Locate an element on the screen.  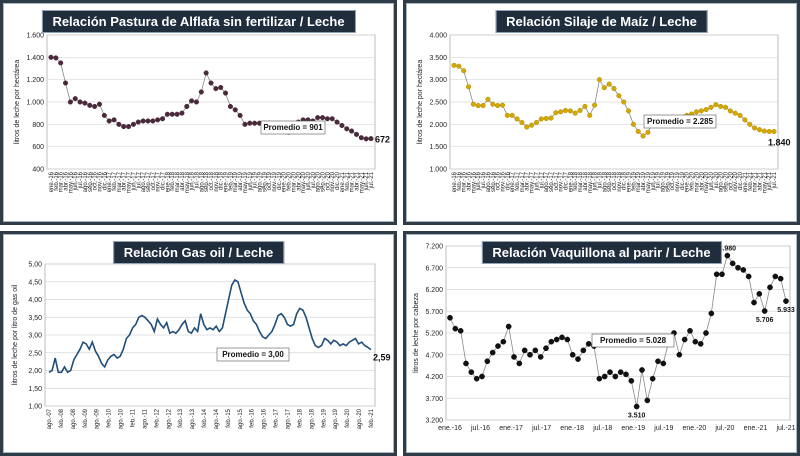
x-tick-label: abr.-17 is located at coordinates (528, 180).